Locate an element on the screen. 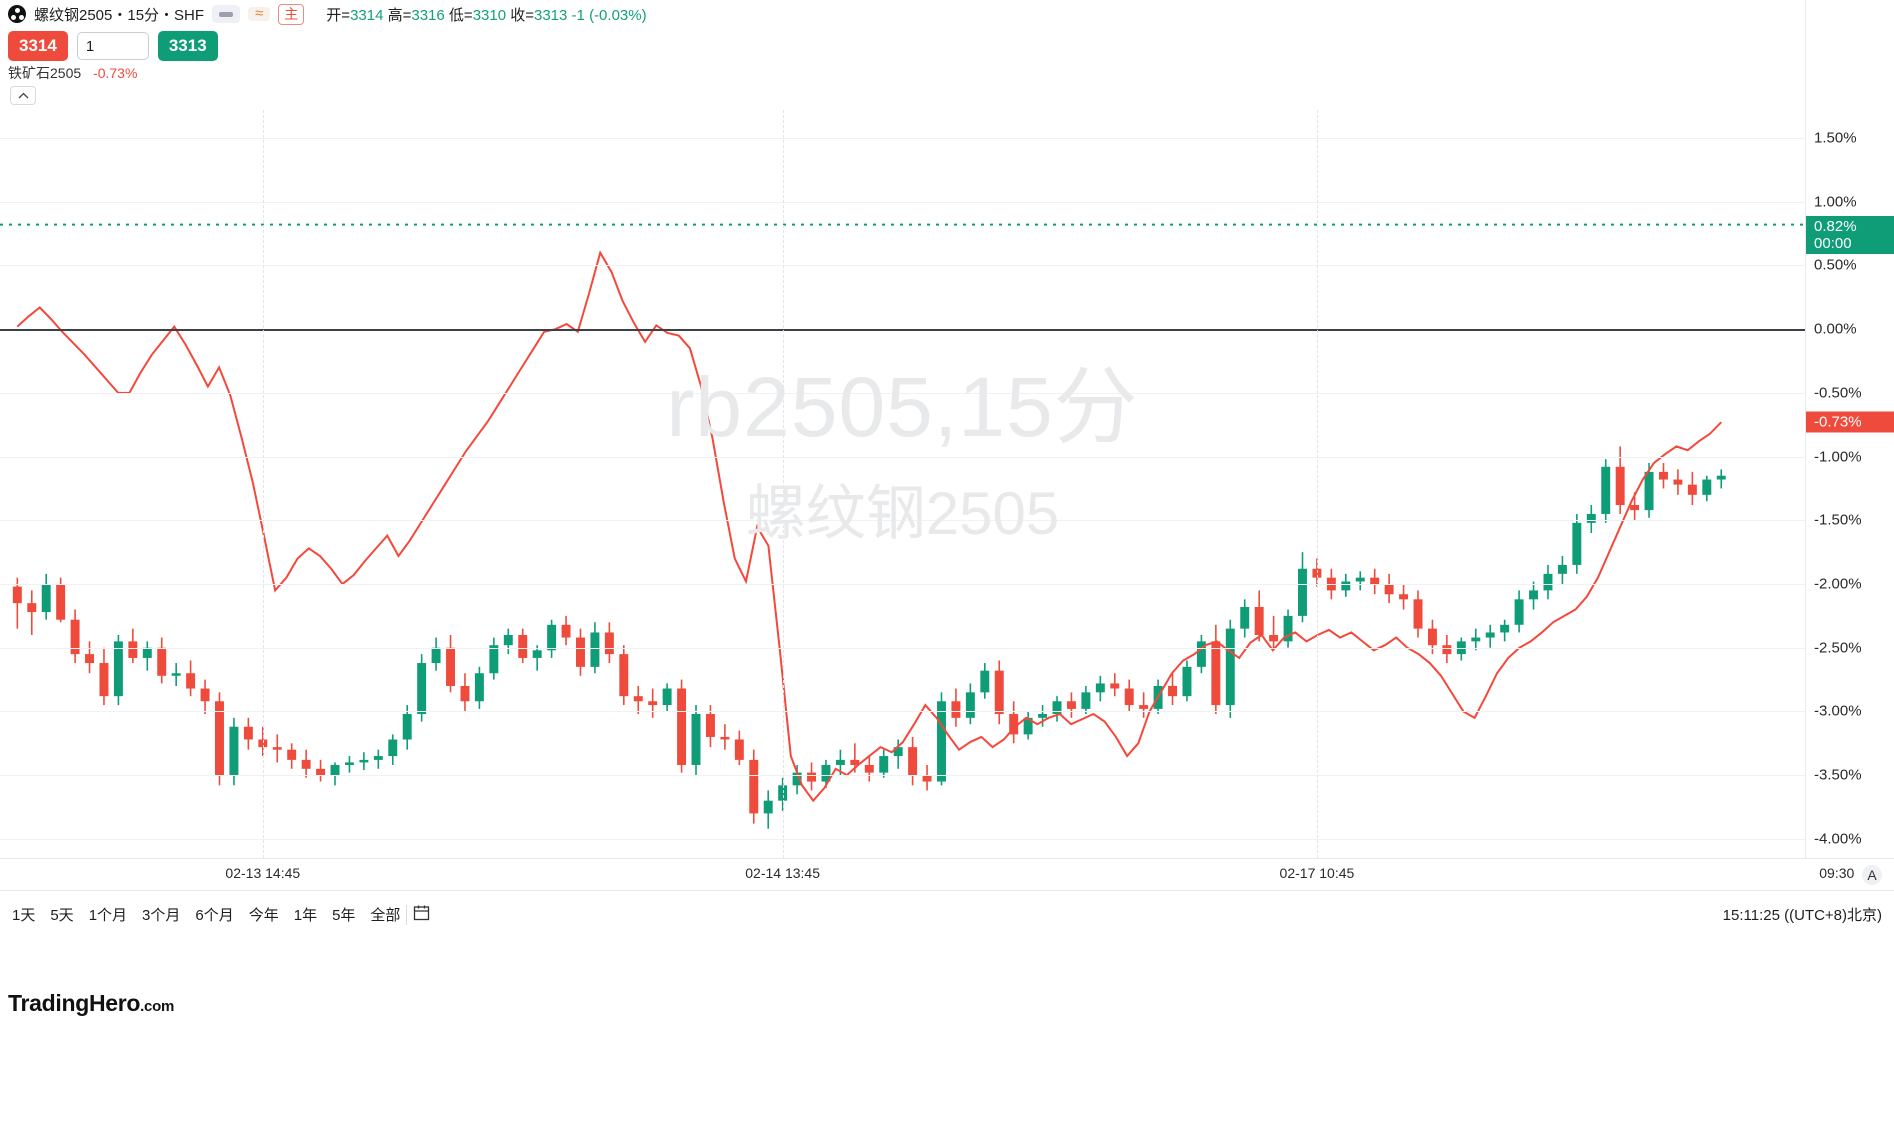 This screenshot has width=1894, height=1122. main-contract-badge: 主 is located at coordinates (291, 14).